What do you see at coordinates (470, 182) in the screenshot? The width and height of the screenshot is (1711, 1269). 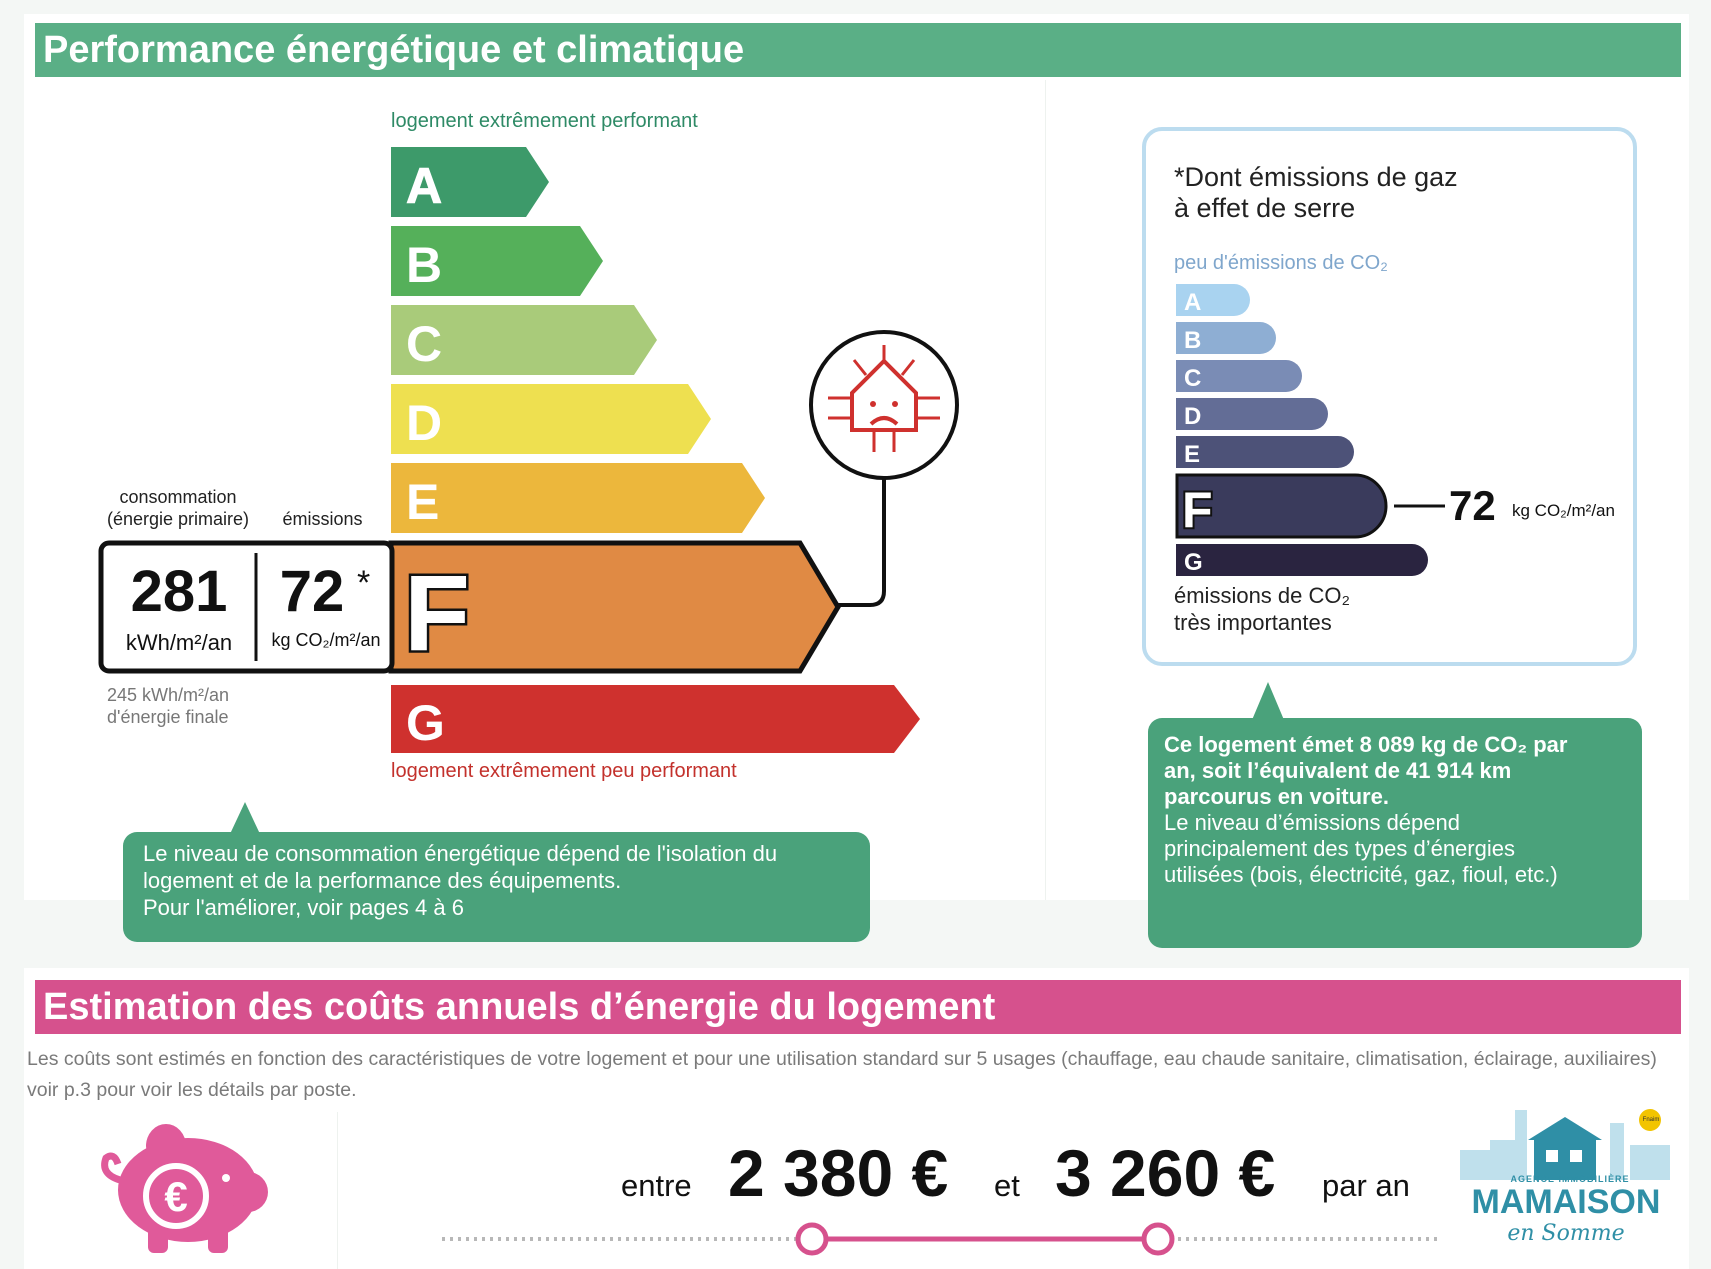 I see `energy-bar-a` at bounding box center [470, 182].